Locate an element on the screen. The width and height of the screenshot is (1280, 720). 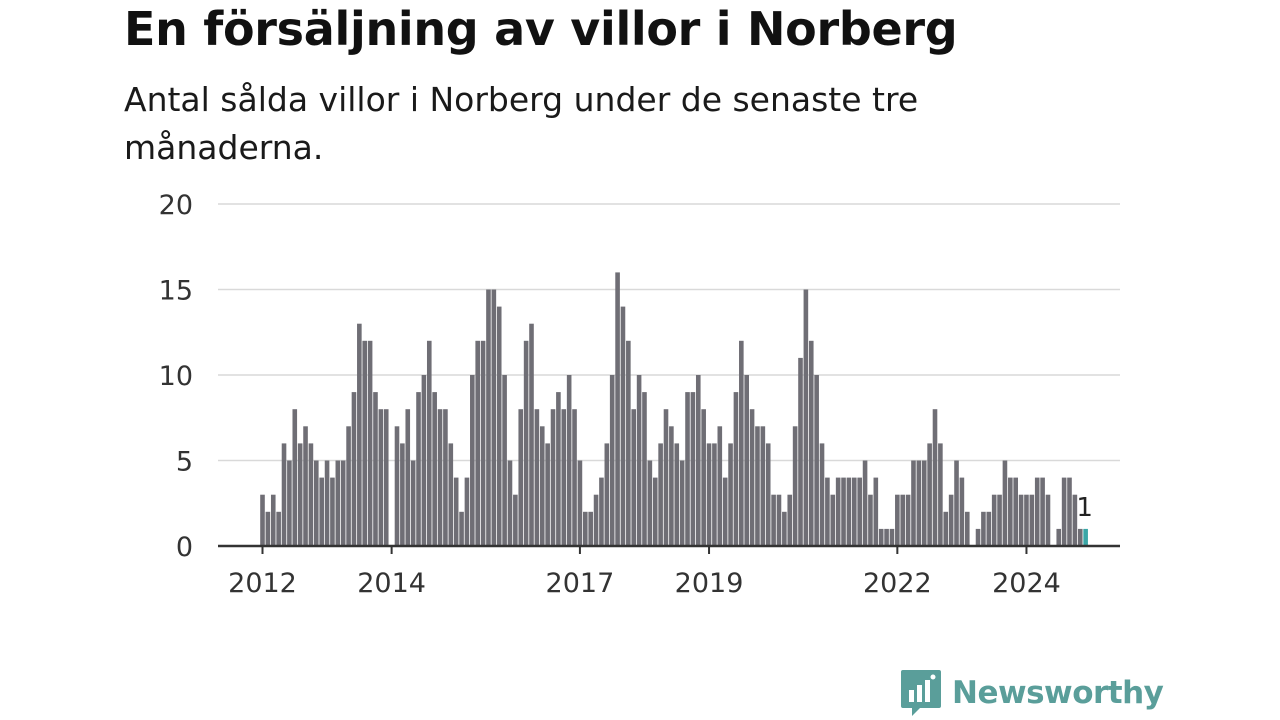
y-tick-label-15: 15 is located at coordinates (176, 291).